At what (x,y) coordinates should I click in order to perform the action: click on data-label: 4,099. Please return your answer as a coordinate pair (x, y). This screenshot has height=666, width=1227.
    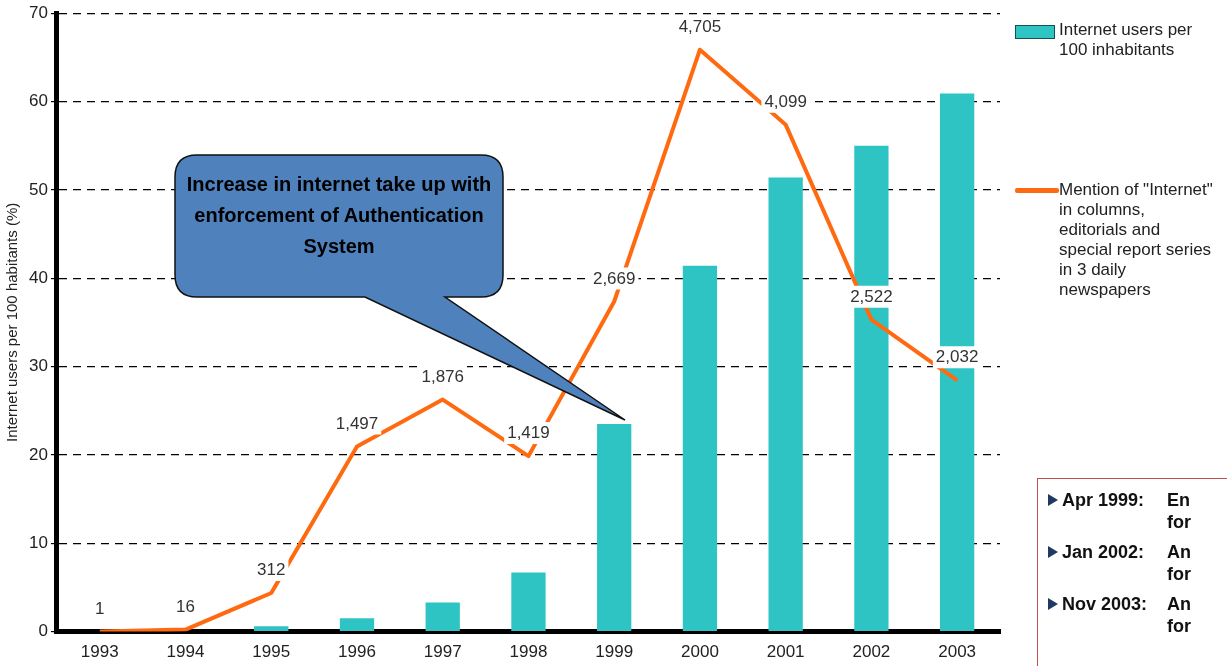
    Looking at the image, I should click on (785, 101).